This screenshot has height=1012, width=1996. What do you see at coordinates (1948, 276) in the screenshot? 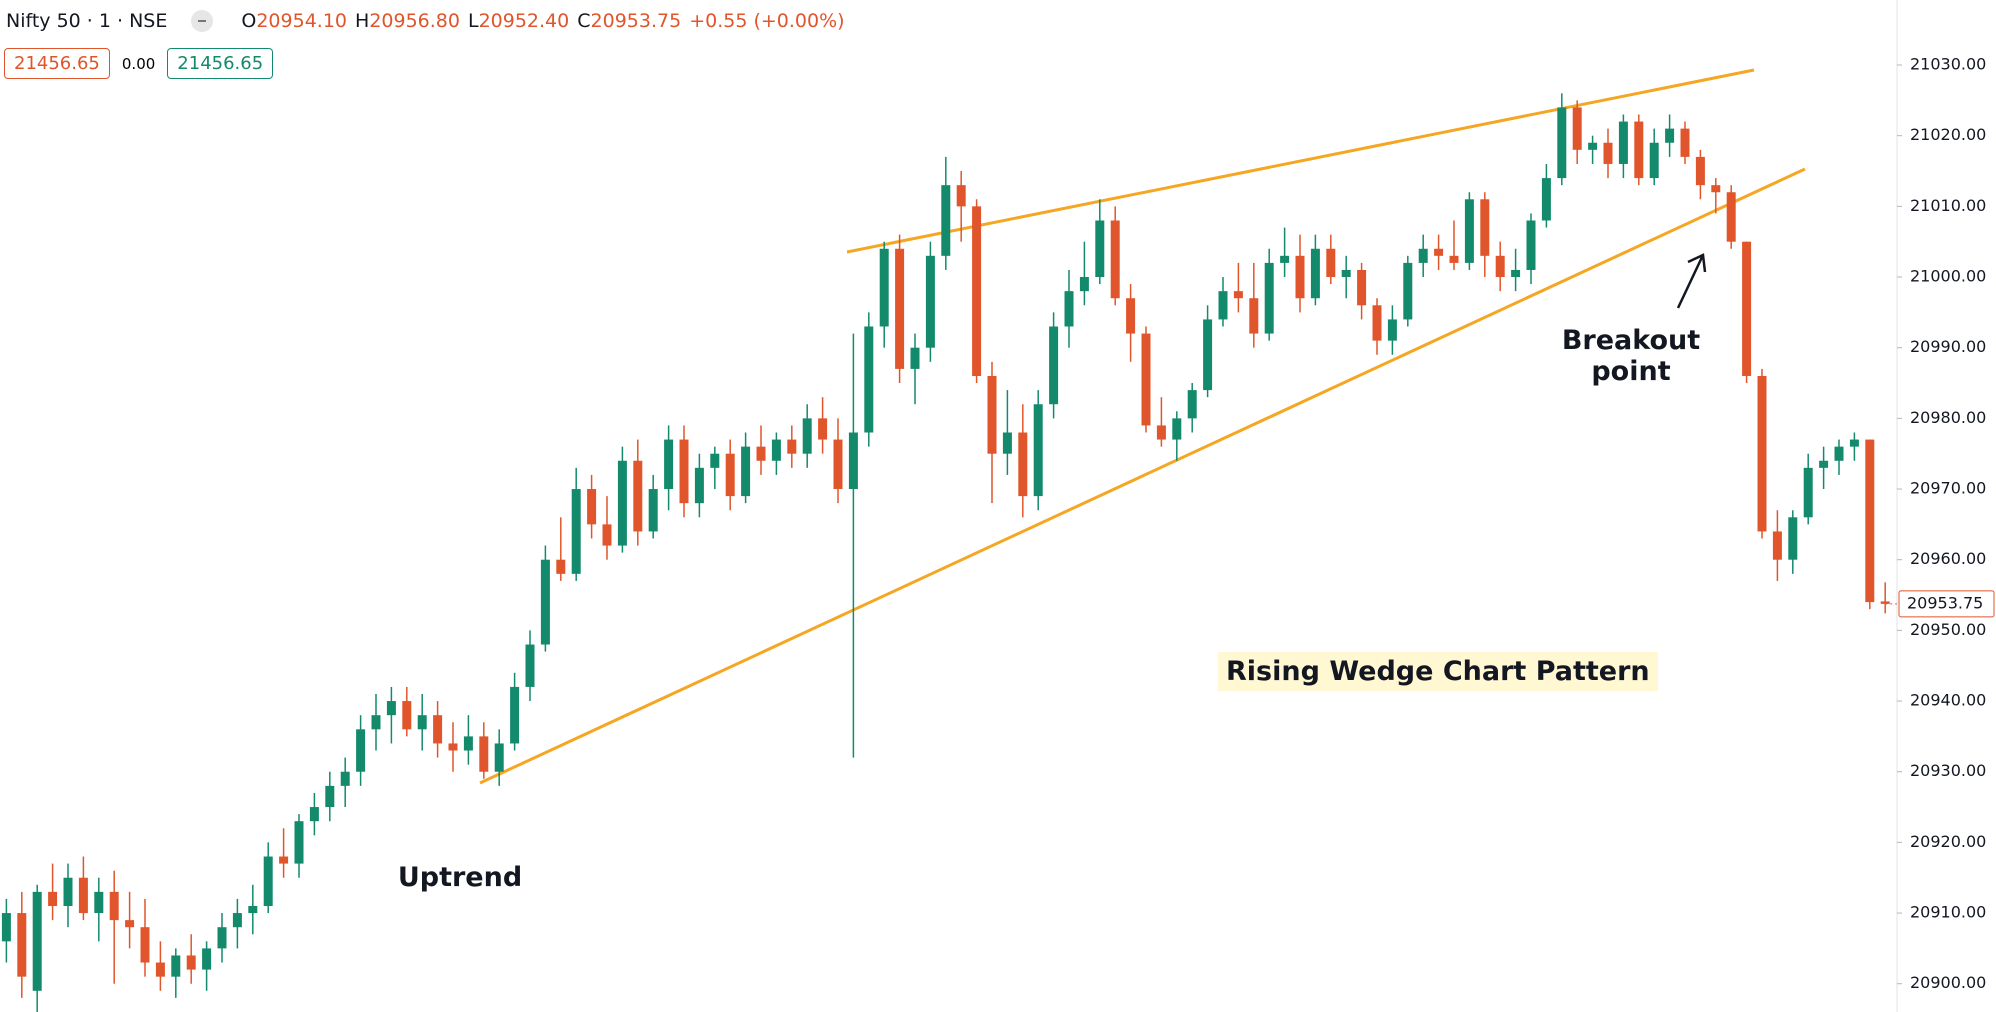
I see `y-tick-label: 21000.00` at bounding box center [1948, 276].